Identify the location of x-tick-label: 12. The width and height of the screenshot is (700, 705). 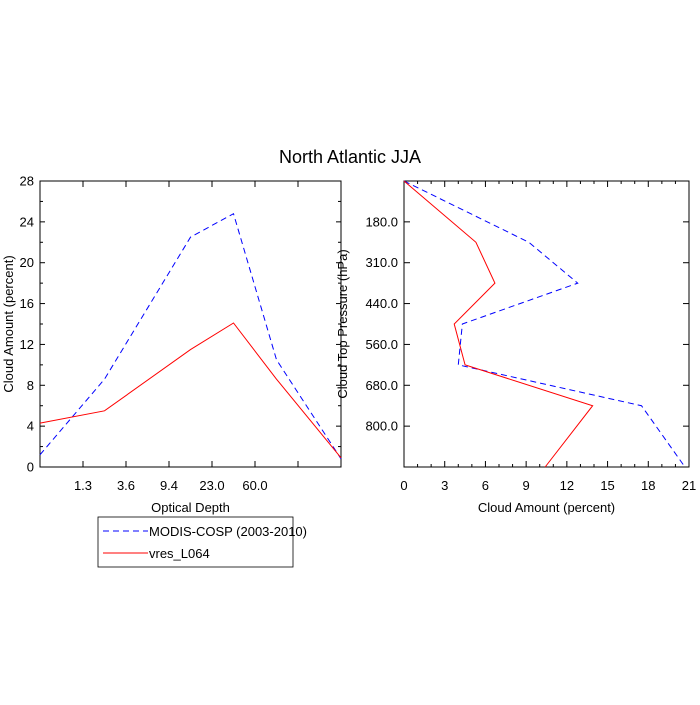
(567, 485).